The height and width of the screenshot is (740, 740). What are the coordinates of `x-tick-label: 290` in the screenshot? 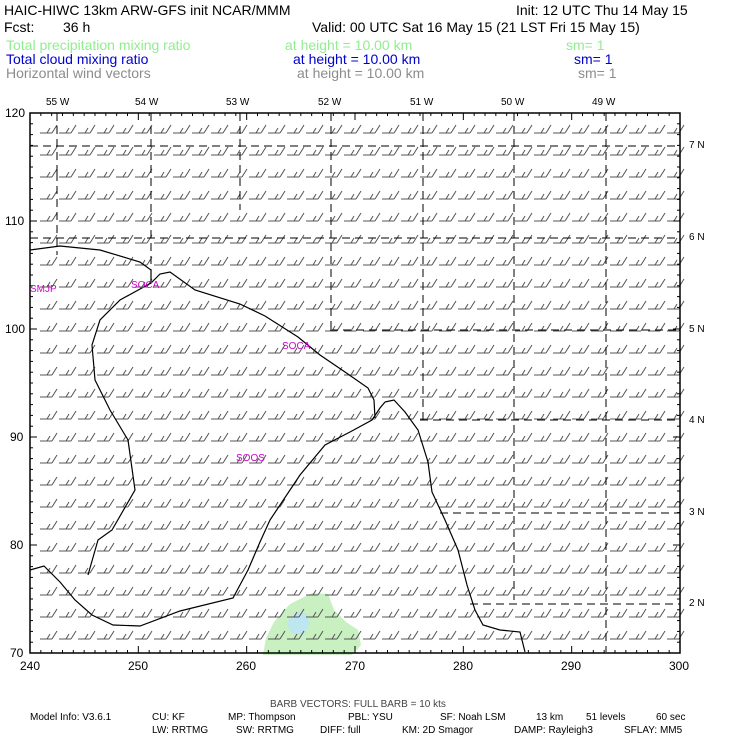 It's located at (571, 666).